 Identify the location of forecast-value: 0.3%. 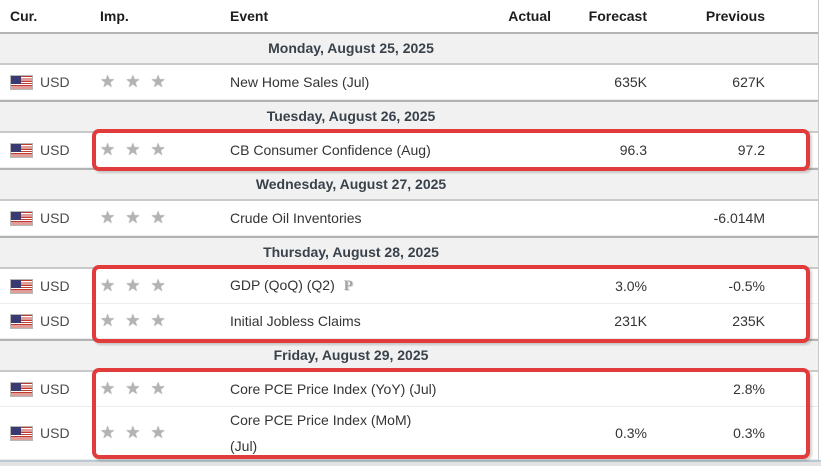
(631, 433).